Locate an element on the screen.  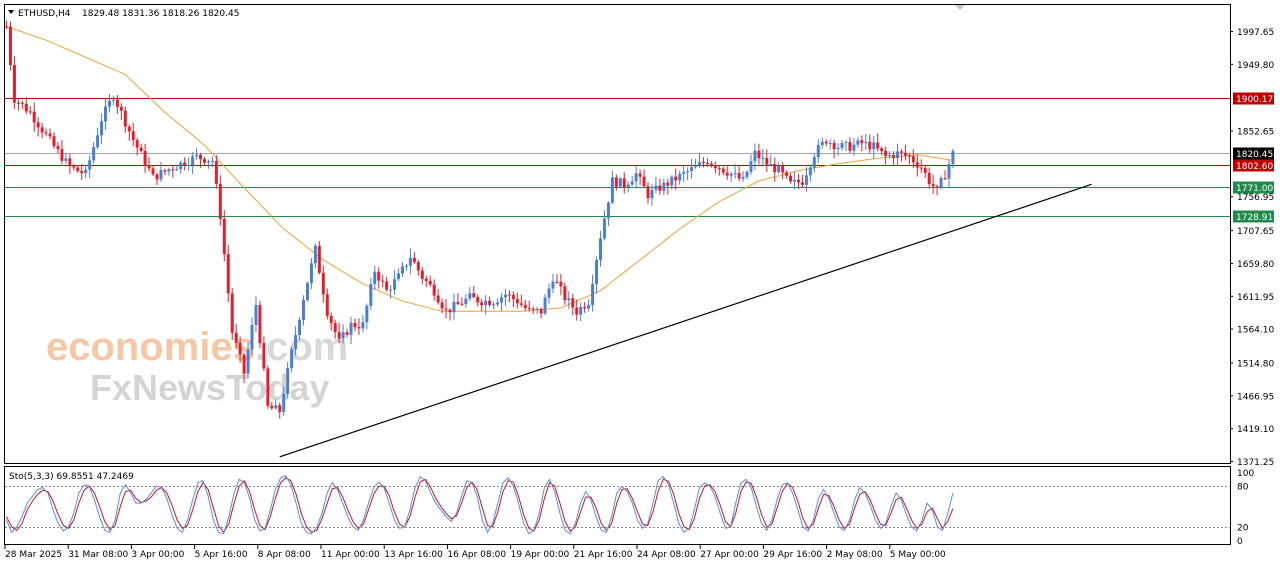
stochastic-axis: 100 80 20 0 is located at coordinates (1245, 508).